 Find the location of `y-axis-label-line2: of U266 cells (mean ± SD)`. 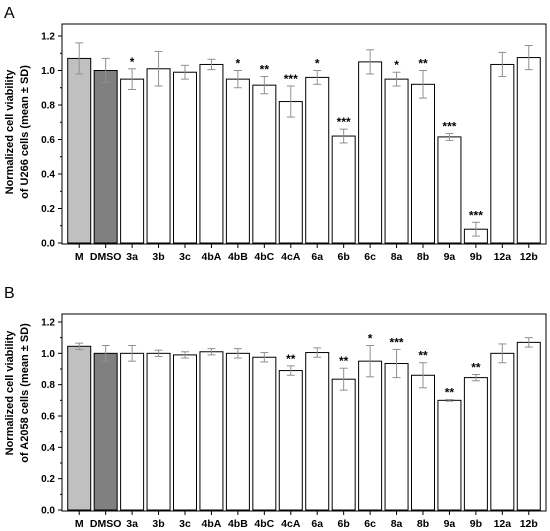

y-axis-label-line2: of U266 cells (mean ± SD) is located at coordinates (25, 132).